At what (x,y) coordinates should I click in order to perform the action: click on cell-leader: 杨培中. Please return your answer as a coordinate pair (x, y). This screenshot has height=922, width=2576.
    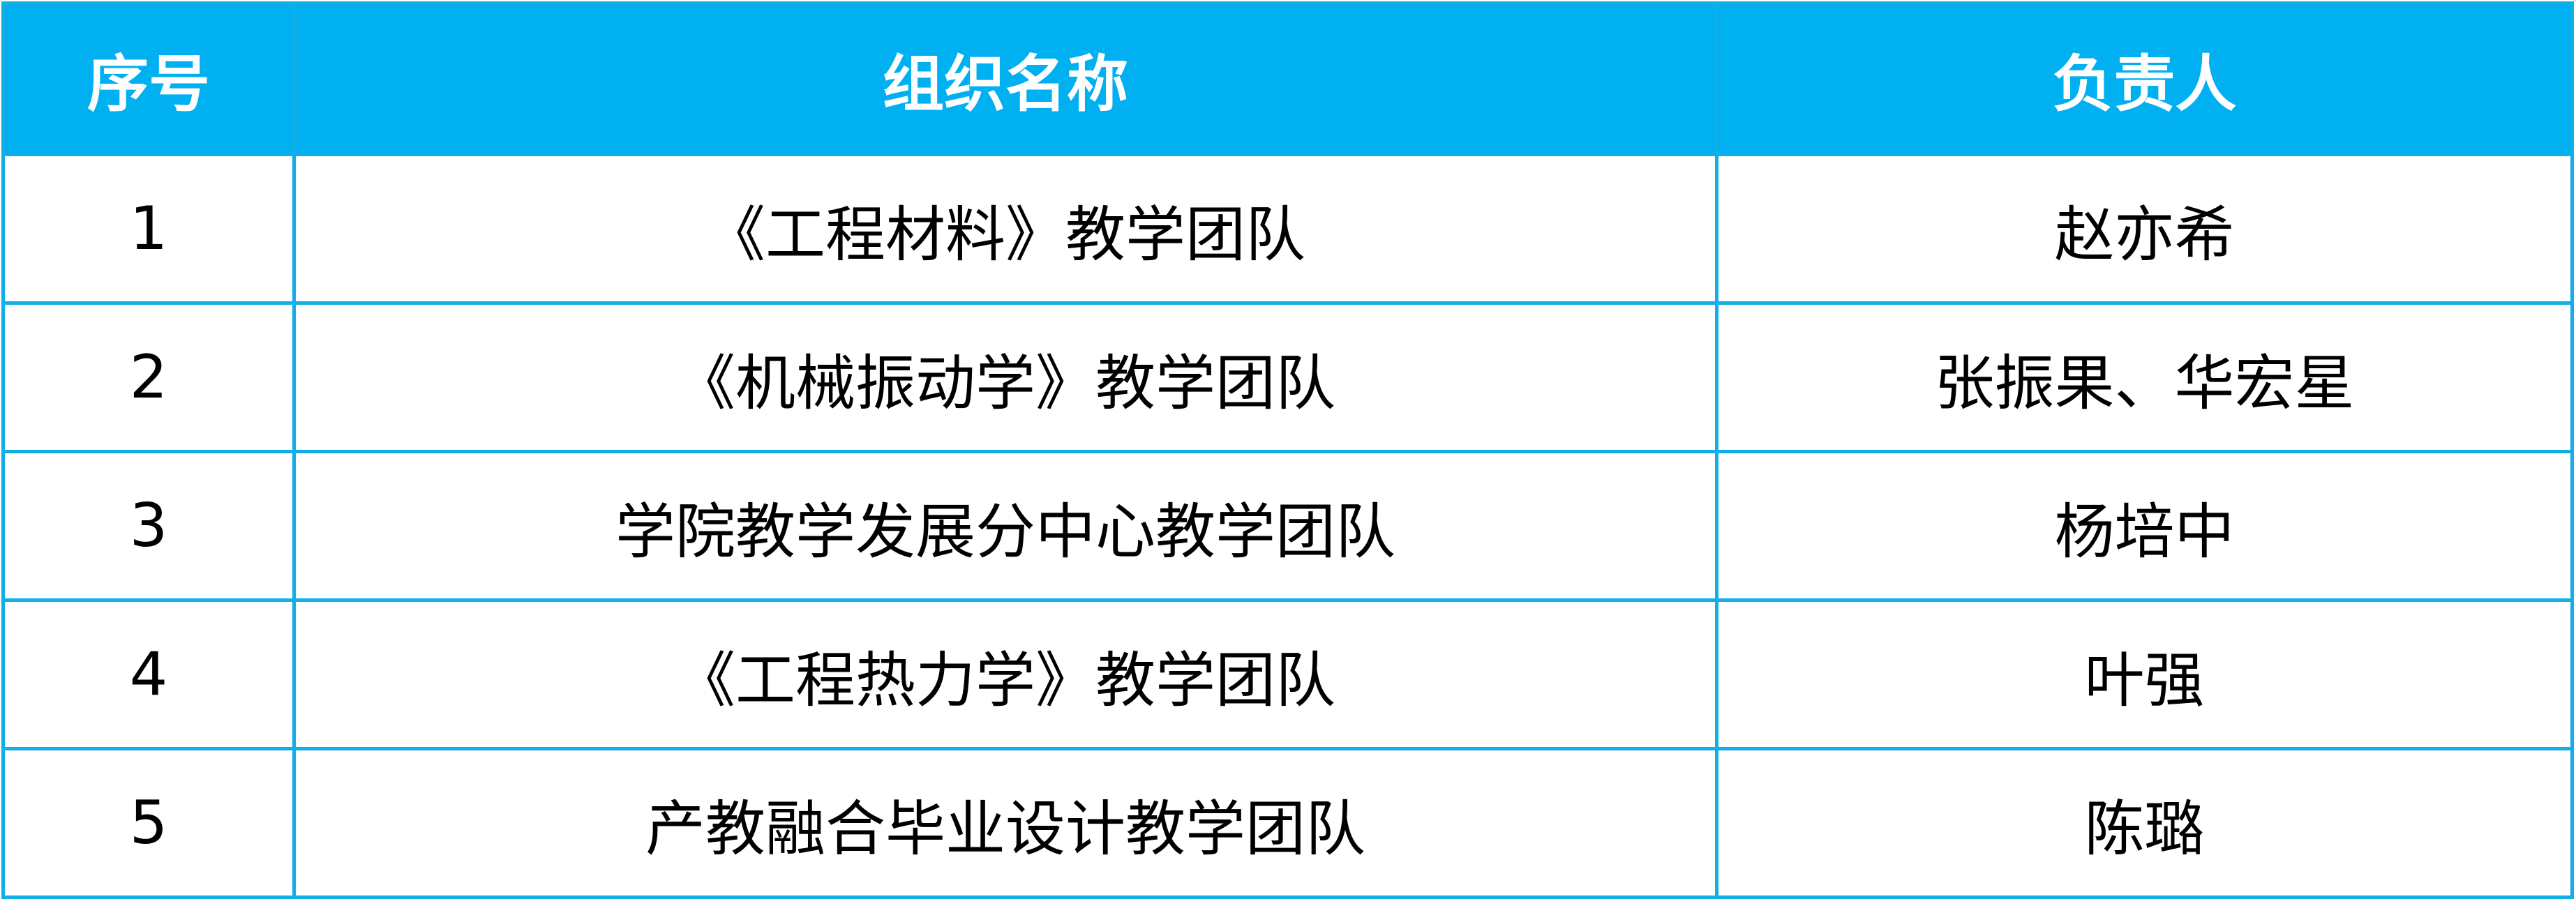
    Looking at the image, I should click on (2144, 526).